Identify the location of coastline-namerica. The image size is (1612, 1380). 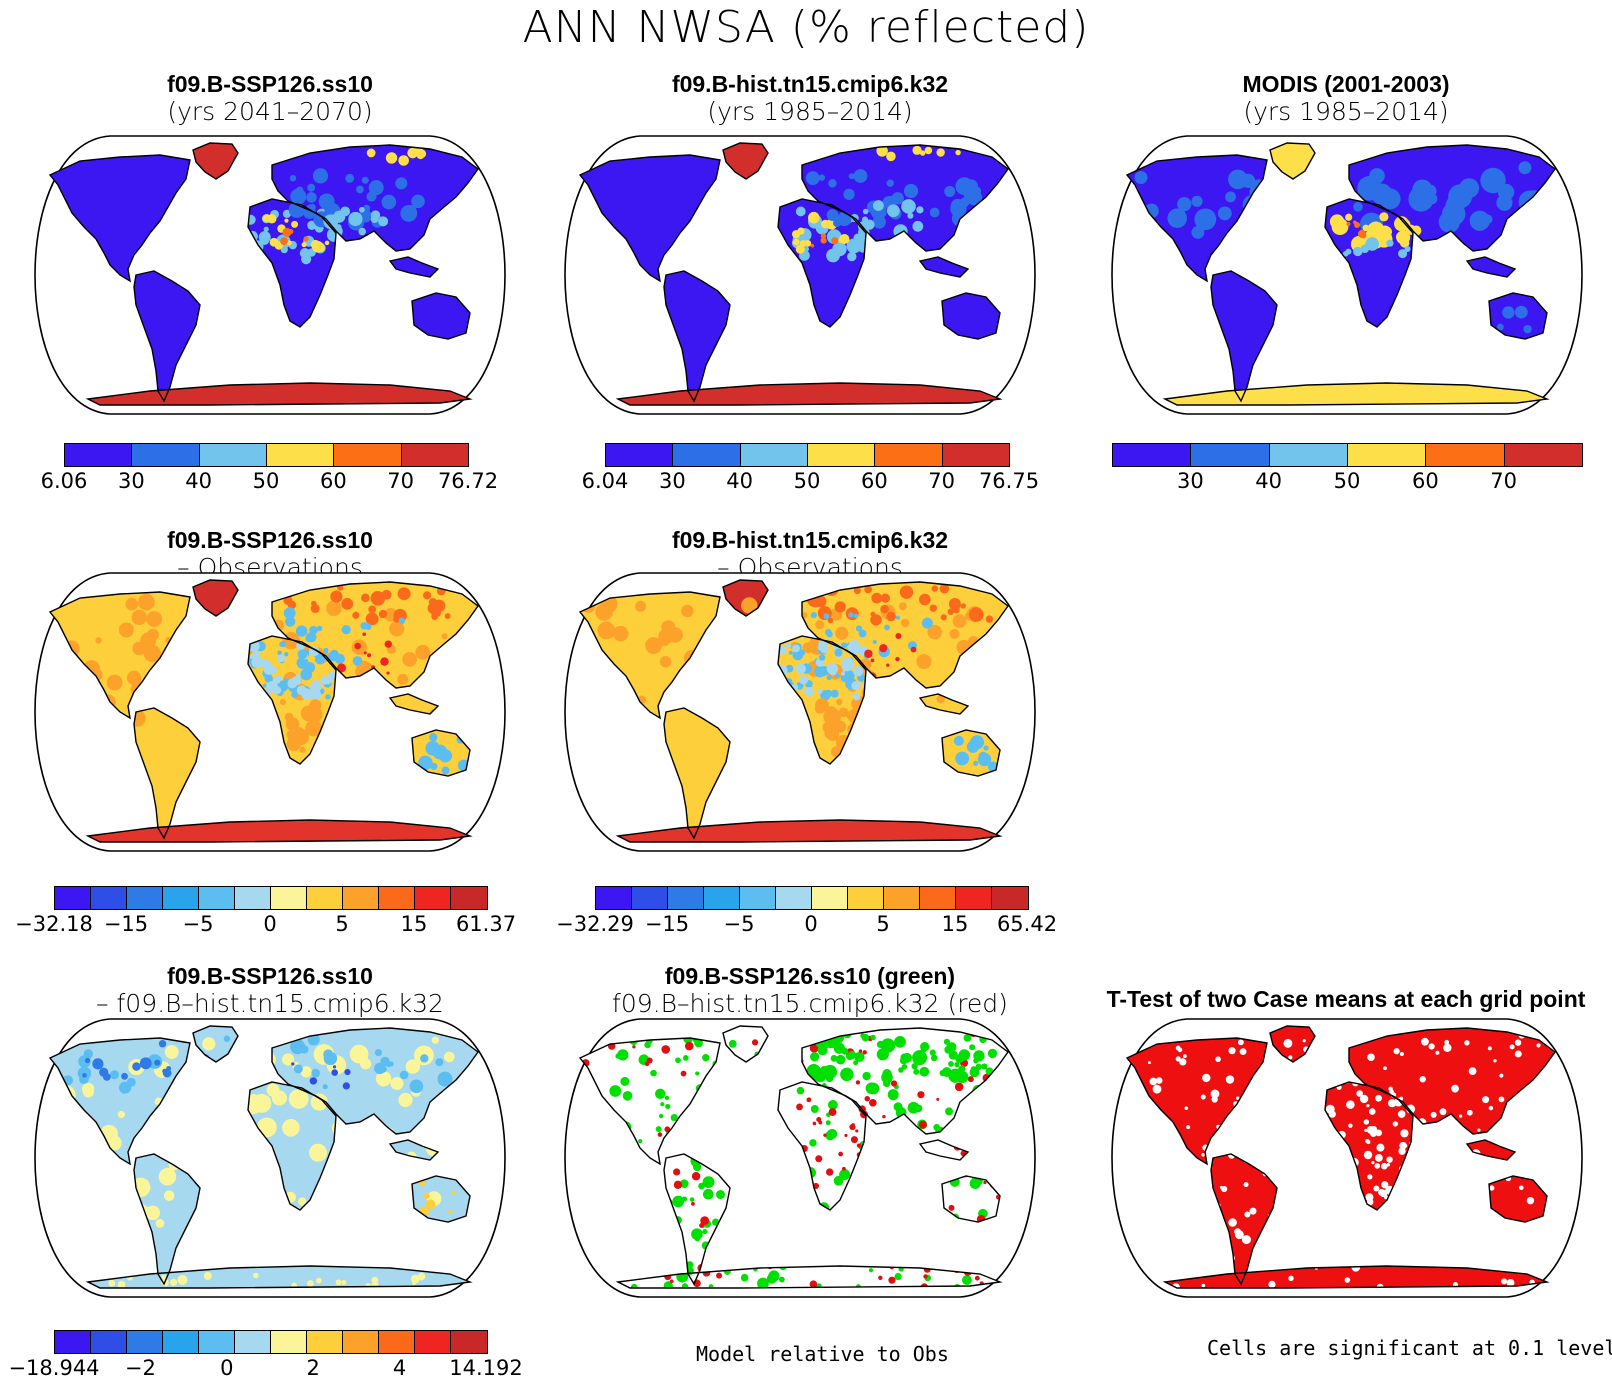
(649, 1101).